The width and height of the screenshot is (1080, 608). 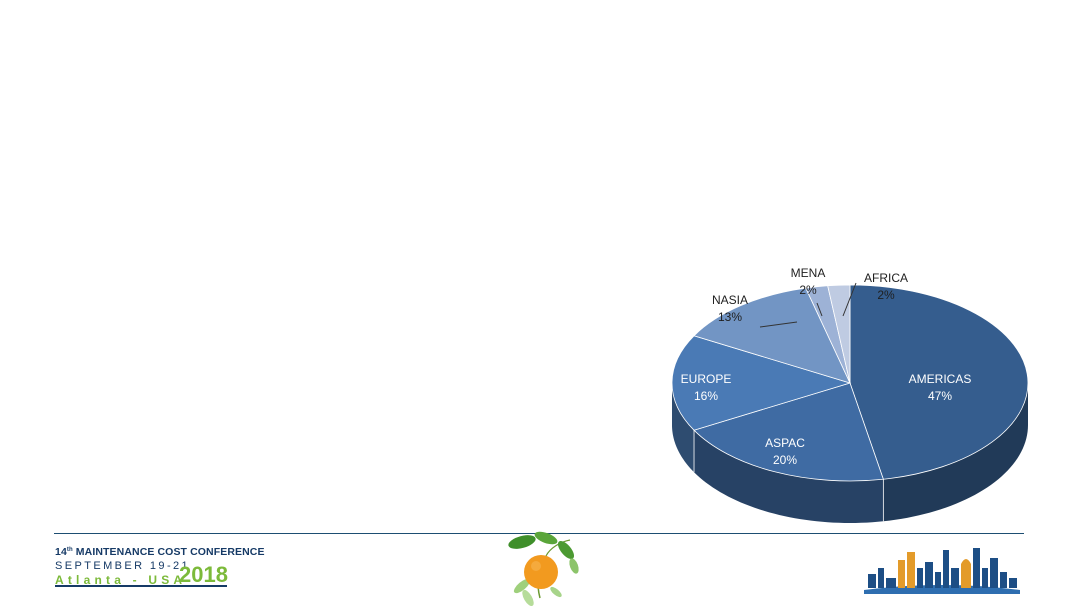 What do you see at coordinates (955, 452) in the screenshot?
I see `pie-side-americas` at bounding box center [955, 452].